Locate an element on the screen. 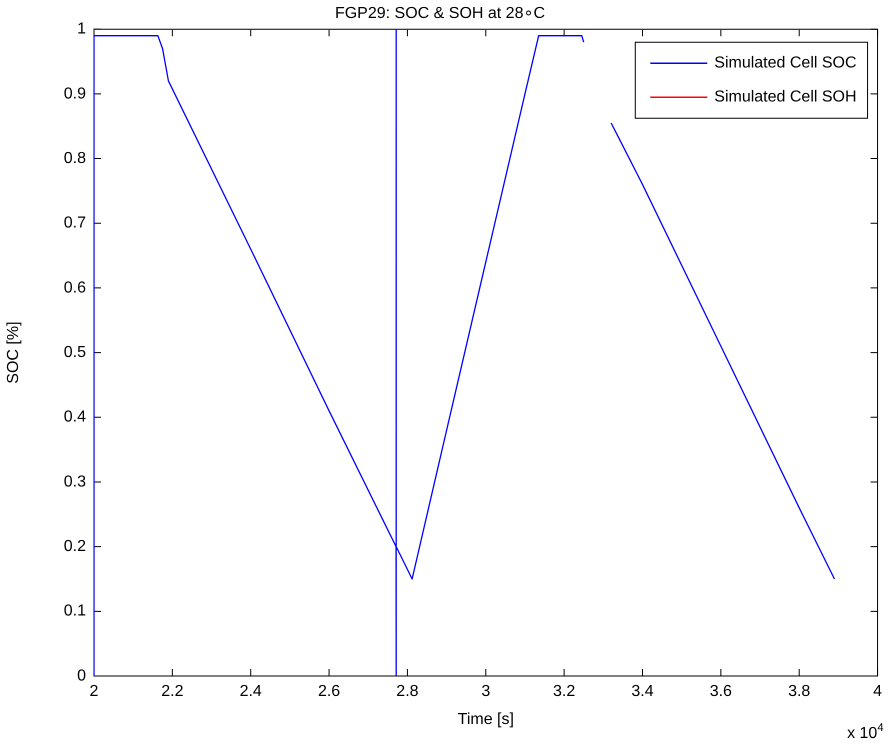 This screenshot has width=888, height=745. x-tick-label: 2.4 is located at coordinates (251, 691).